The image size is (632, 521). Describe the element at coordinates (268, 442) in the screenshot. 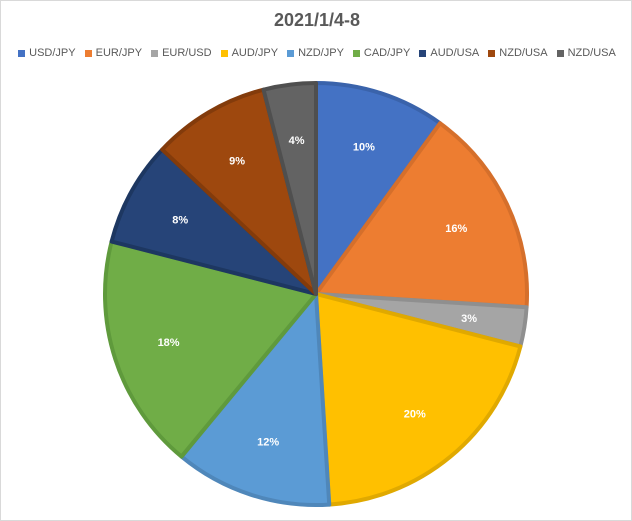

I see `slice-data-label: 12%` at that location.